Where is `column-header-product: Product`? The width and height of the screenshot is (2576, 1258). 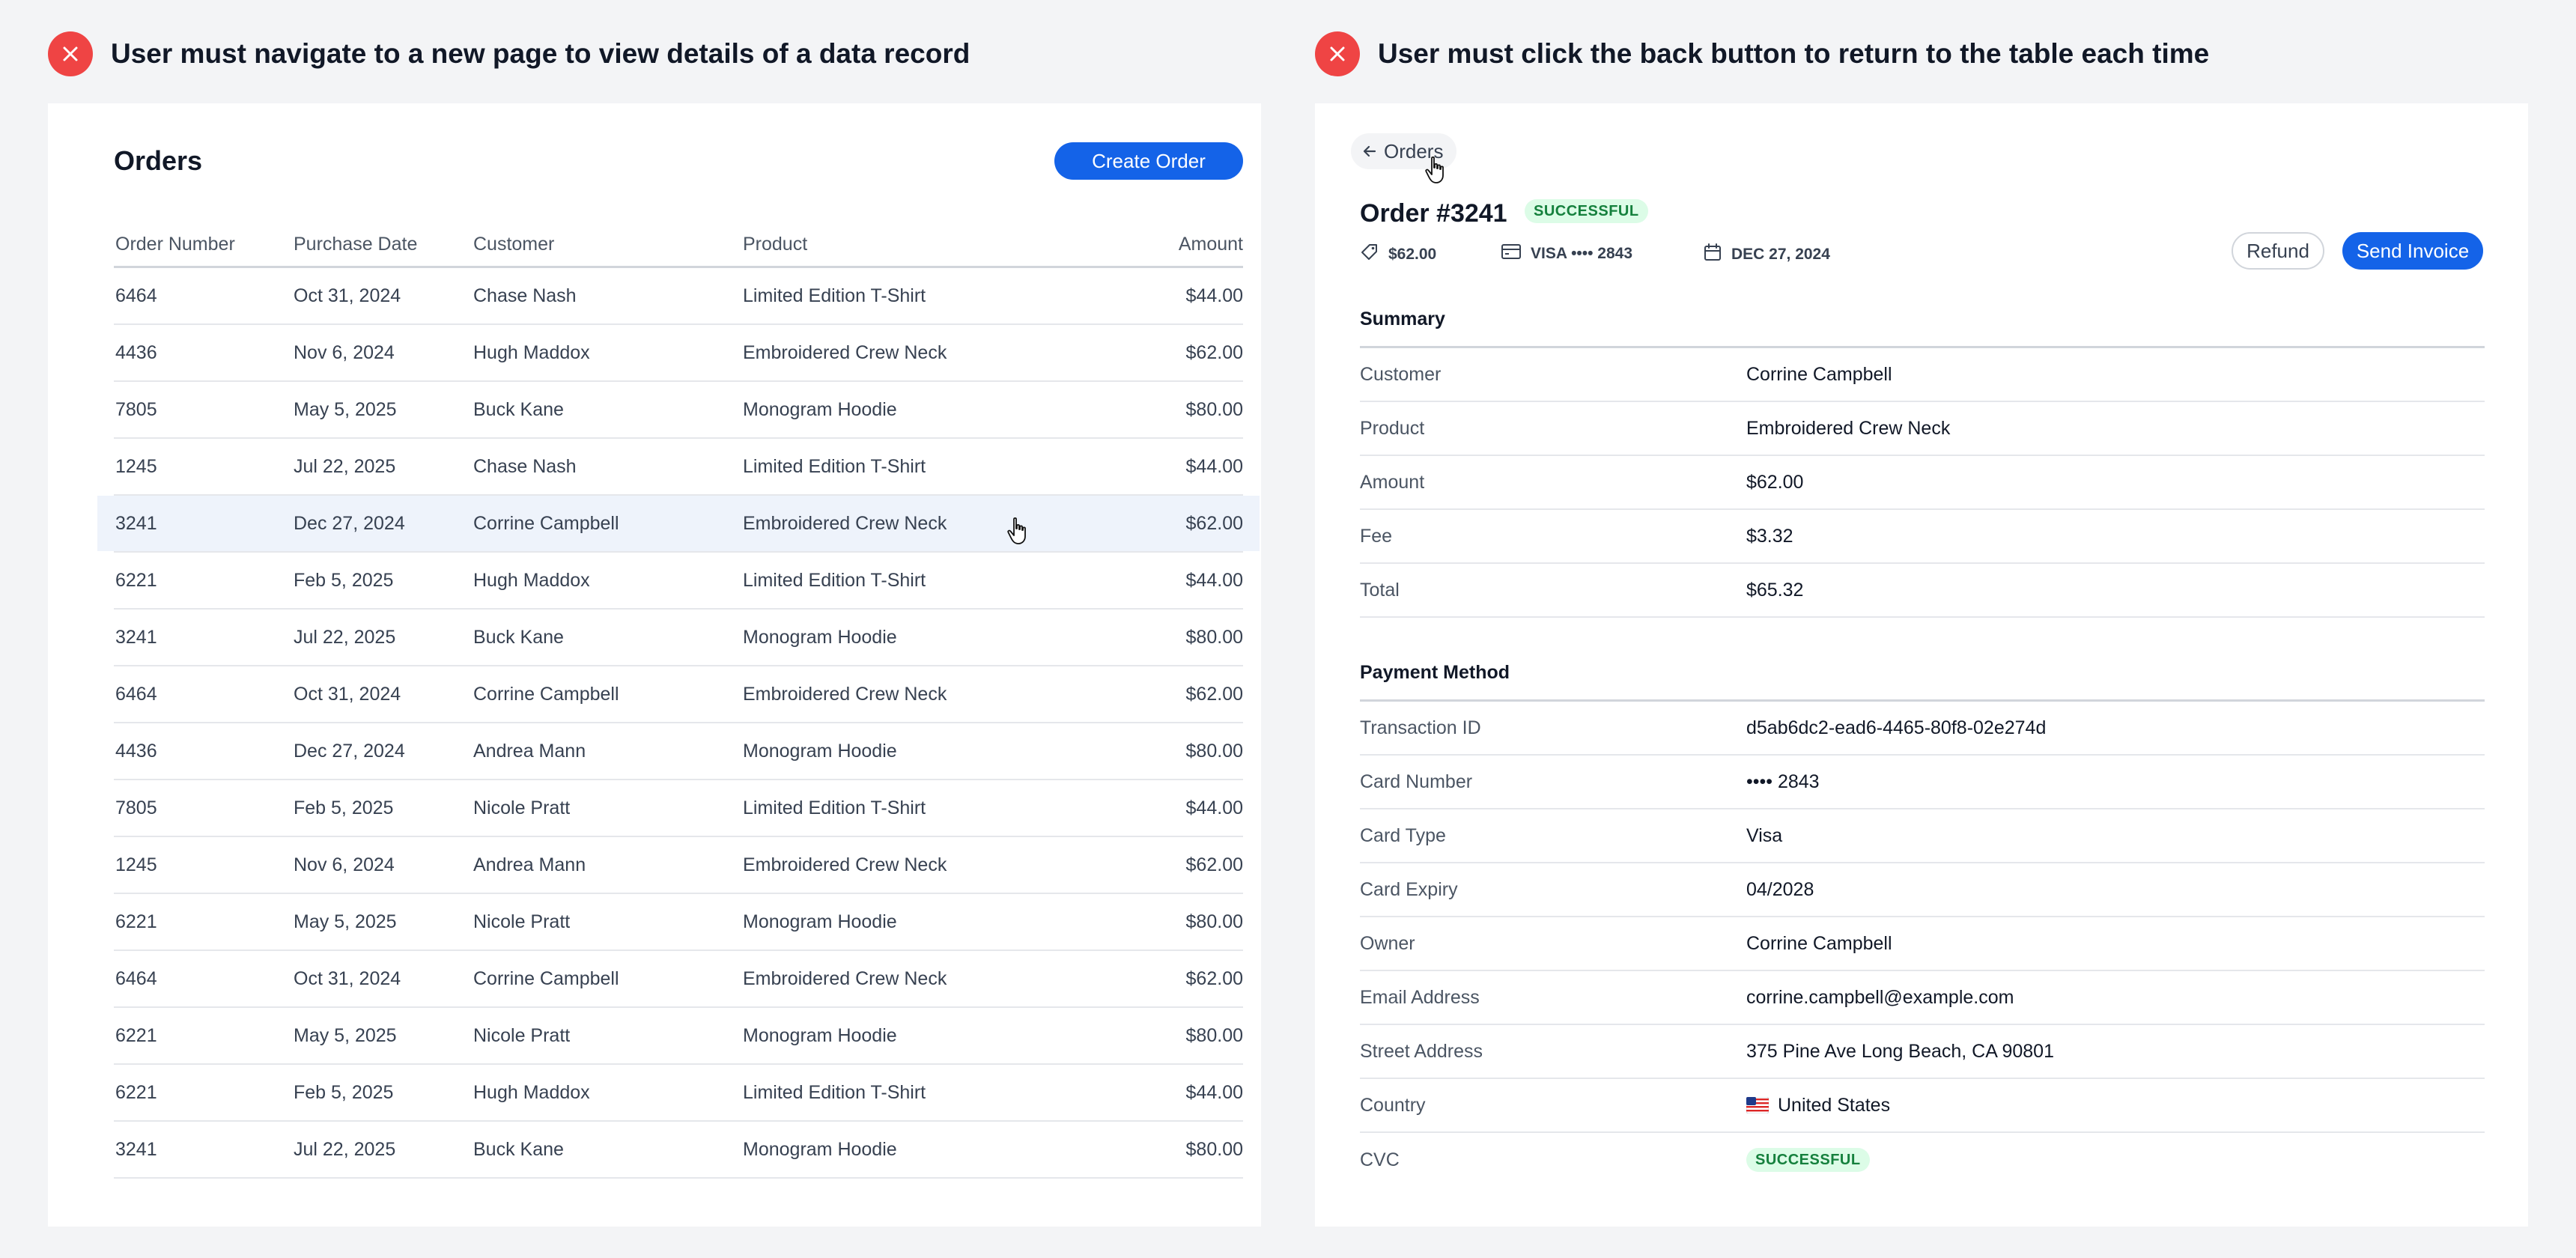 column-header-product: Product is located at coordinates (775, 244).